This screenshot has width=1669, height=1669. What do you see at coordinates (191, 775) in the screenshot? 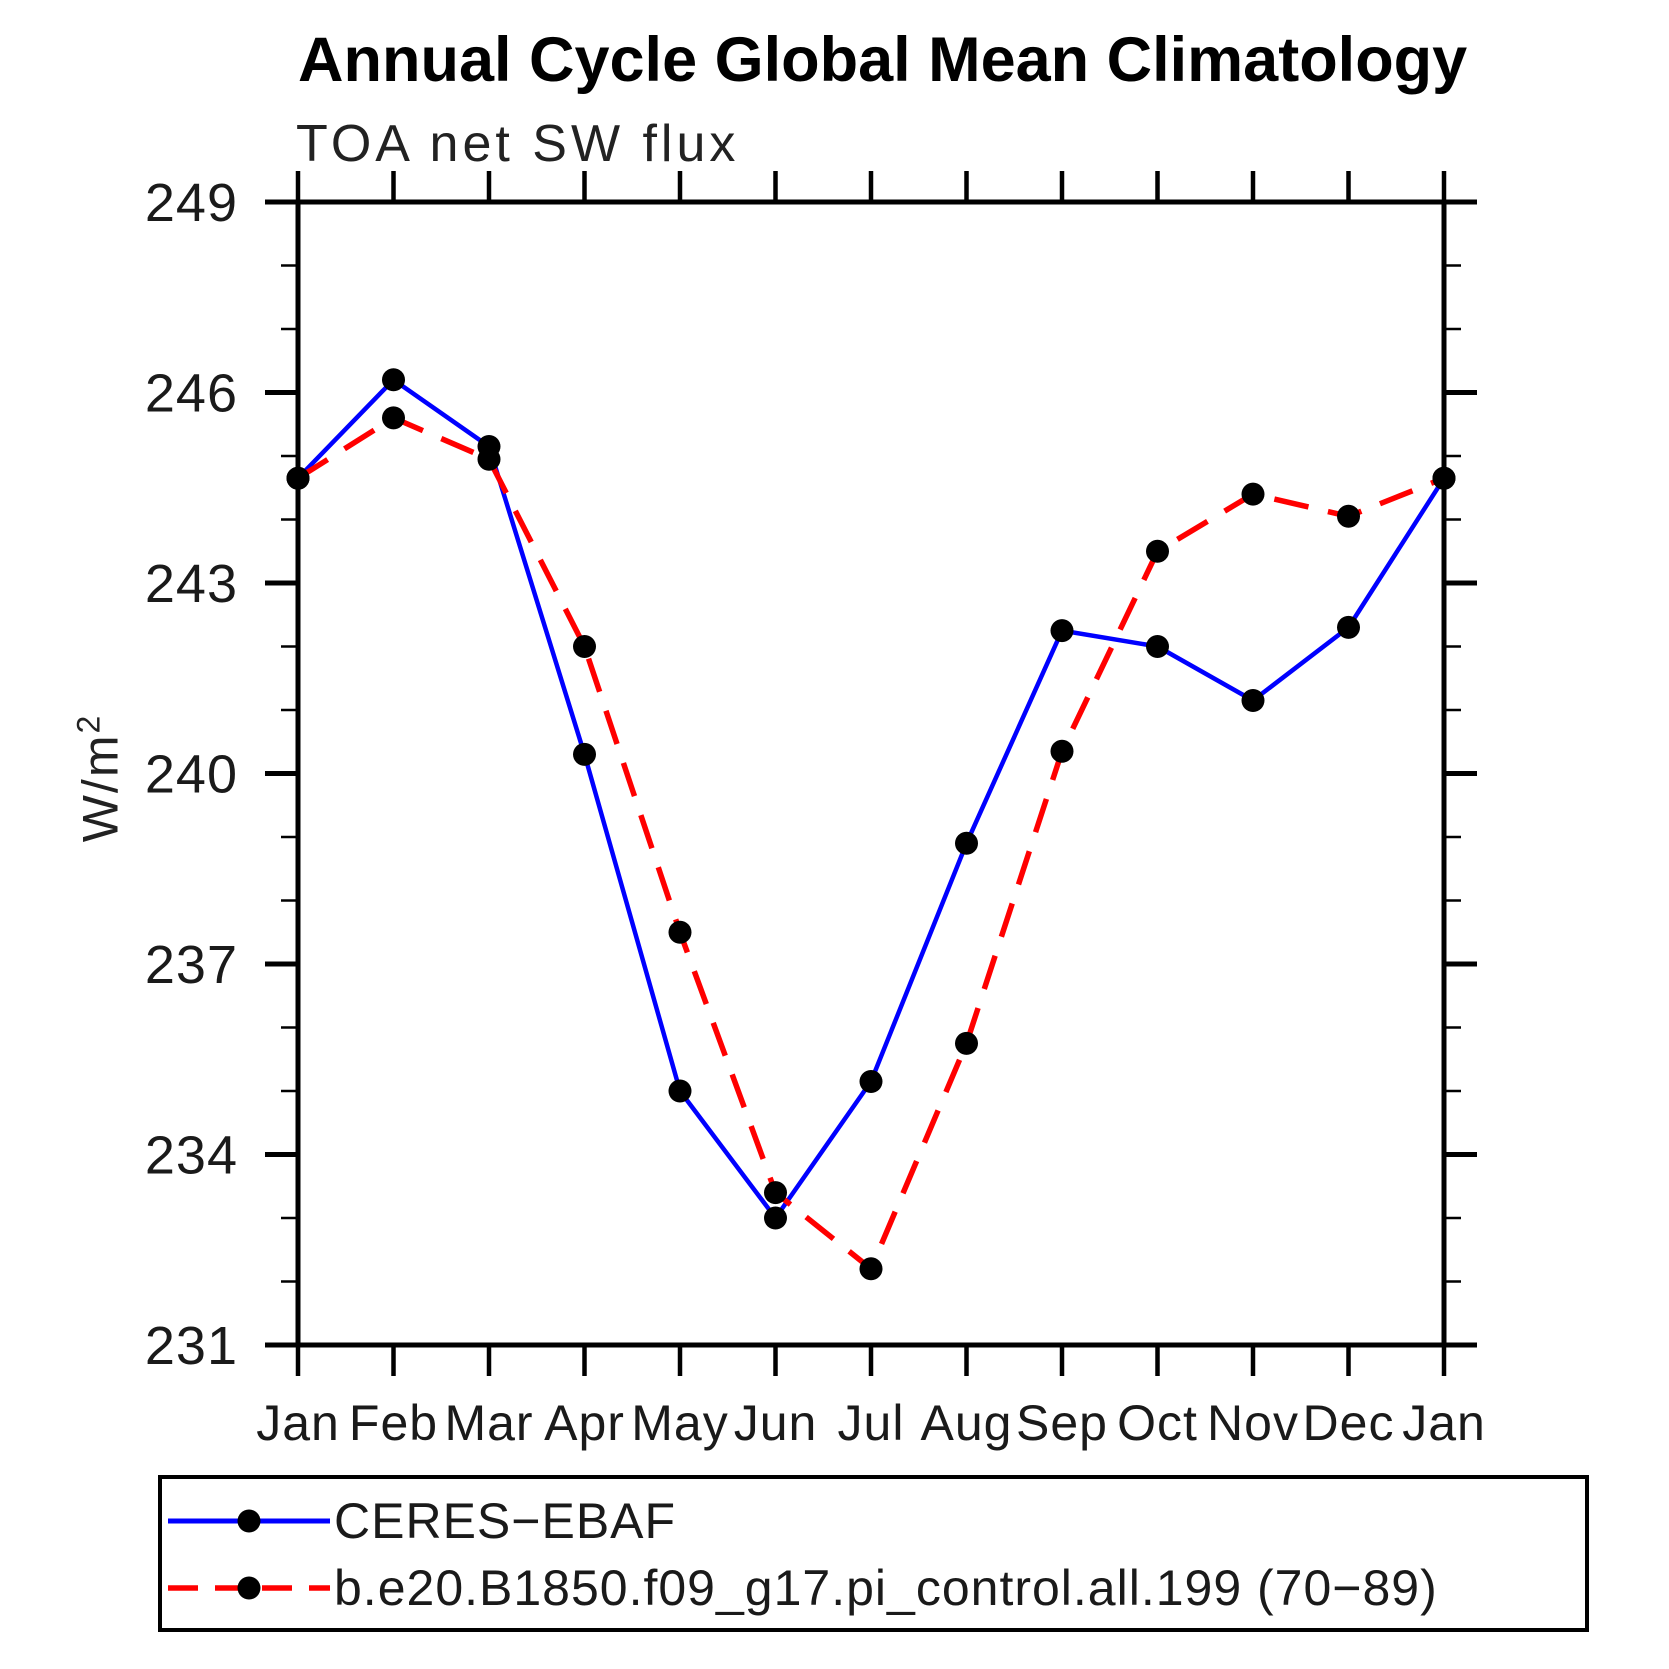
I see `y-axis-tick-label: 240` at bounding box center [191, 775].